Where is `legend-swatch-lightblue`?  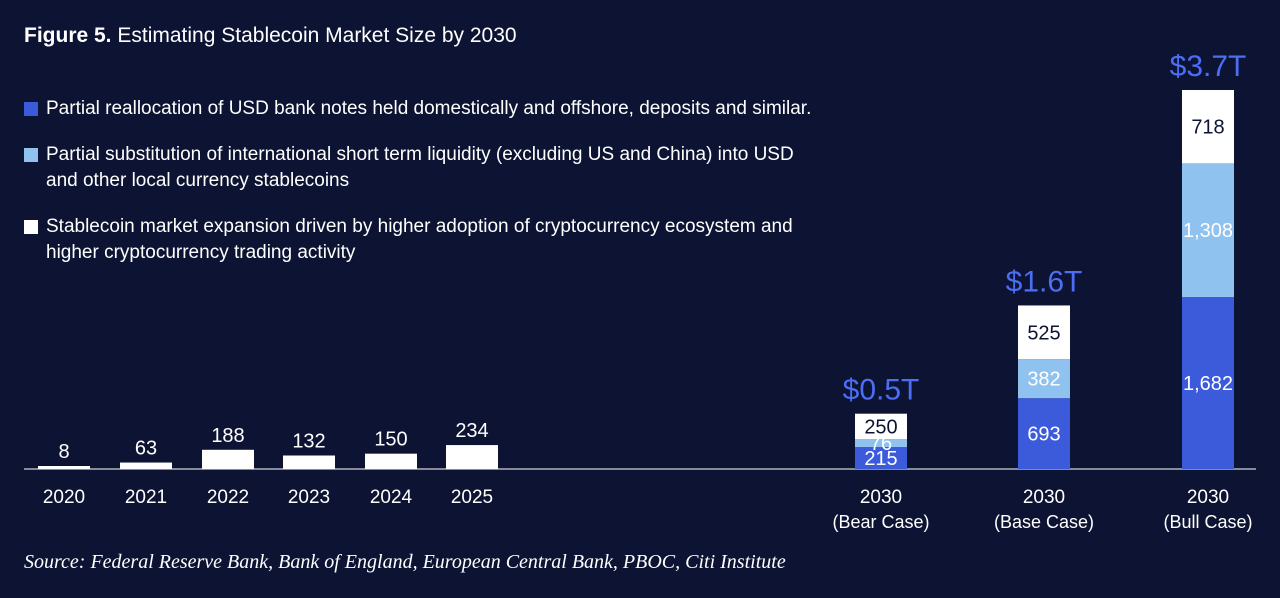
legend-swatch-lightblue is located at coordinates (31, 155).